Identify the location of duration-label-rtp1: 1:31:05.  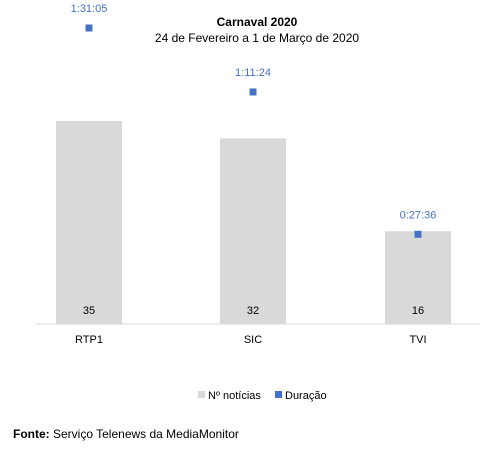
(89, 9).